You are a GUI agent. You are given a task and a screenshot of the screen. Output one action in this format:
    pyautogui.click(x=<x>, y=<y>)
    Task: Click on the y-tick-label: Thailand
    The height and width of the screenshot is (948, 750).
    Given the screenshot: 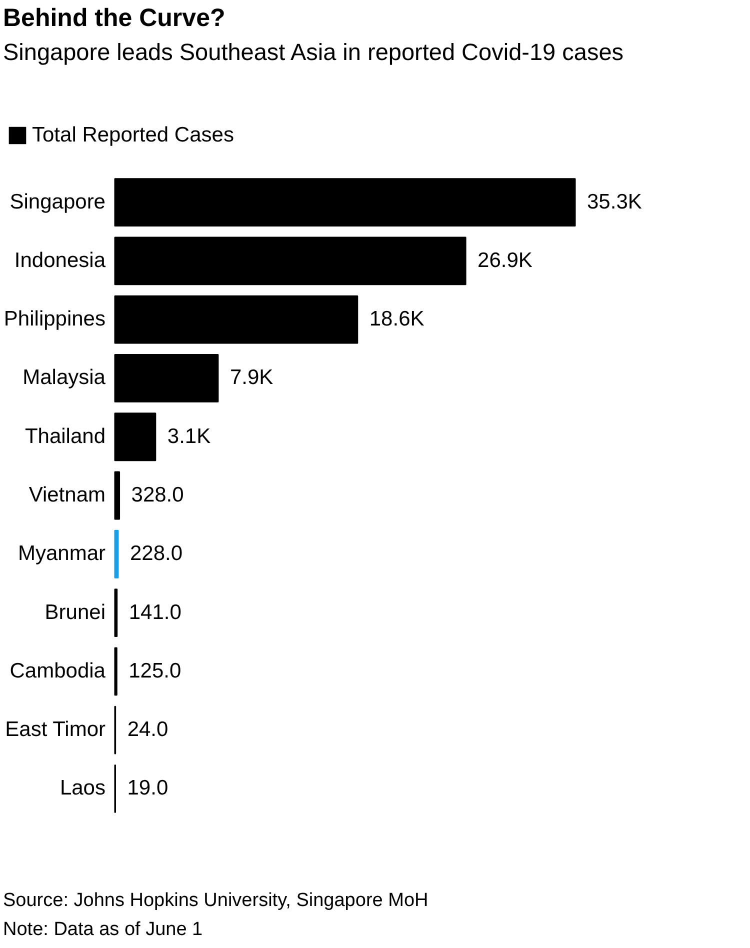 What is the action you would take?
    pyautogui.click(x=65, y=436)
    